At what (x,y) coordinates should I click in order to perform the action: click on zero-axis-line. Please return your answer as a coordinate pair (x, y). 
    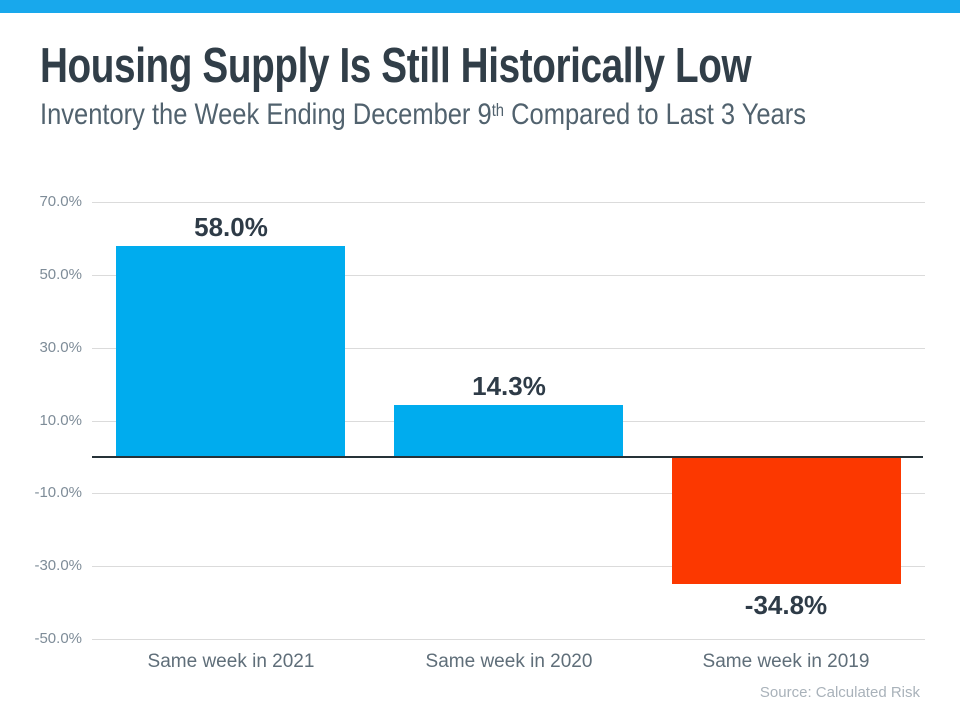
    Looking at the image, I should click on (507, 457).